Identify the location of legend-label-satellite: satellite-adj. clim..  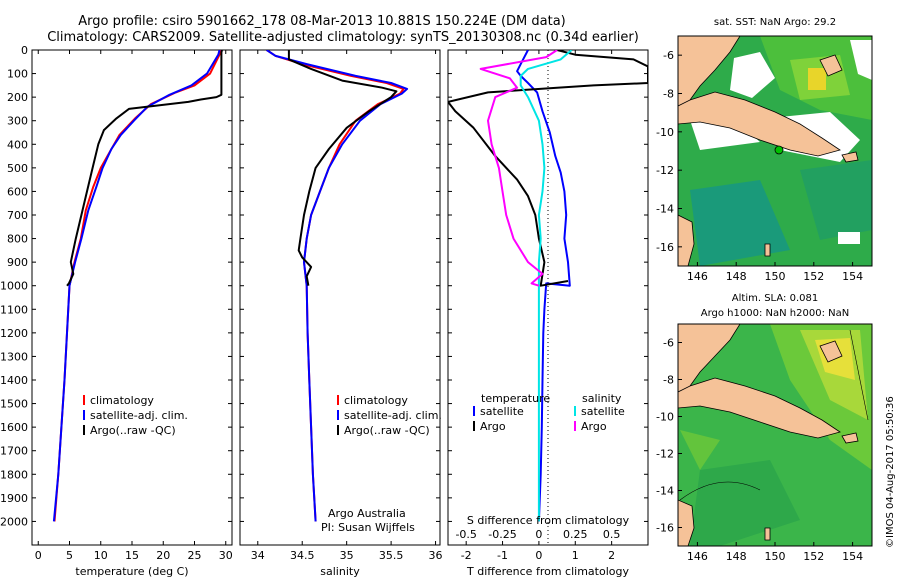
(393, 415).